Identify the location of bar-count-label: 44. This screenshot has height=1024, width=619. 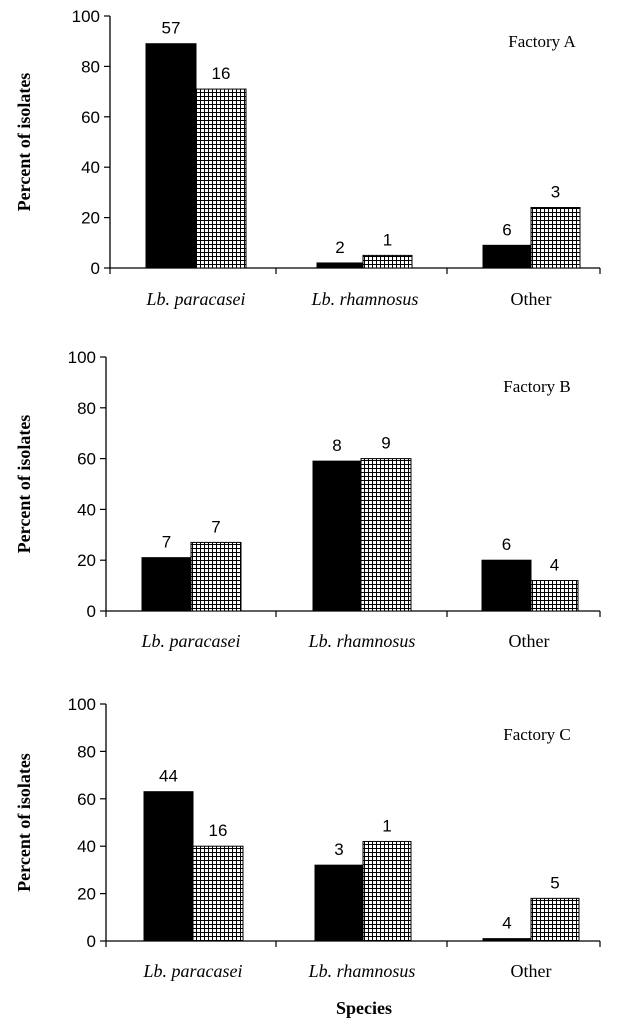
(168, 776).